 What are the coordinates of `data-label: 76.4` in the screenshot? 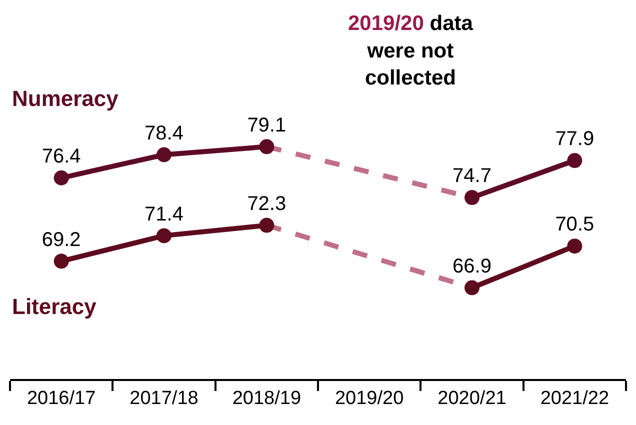 It's located at (61, 157).